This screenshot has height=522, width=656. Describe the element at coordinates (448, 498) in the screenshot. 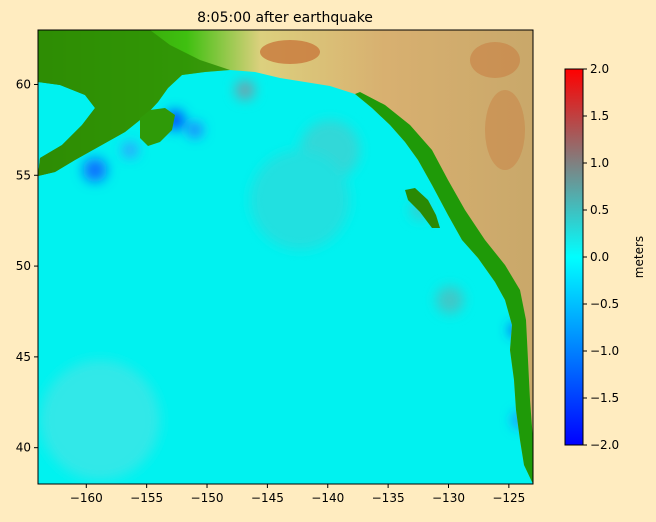

I see `x-tick-label: −130` at that location.